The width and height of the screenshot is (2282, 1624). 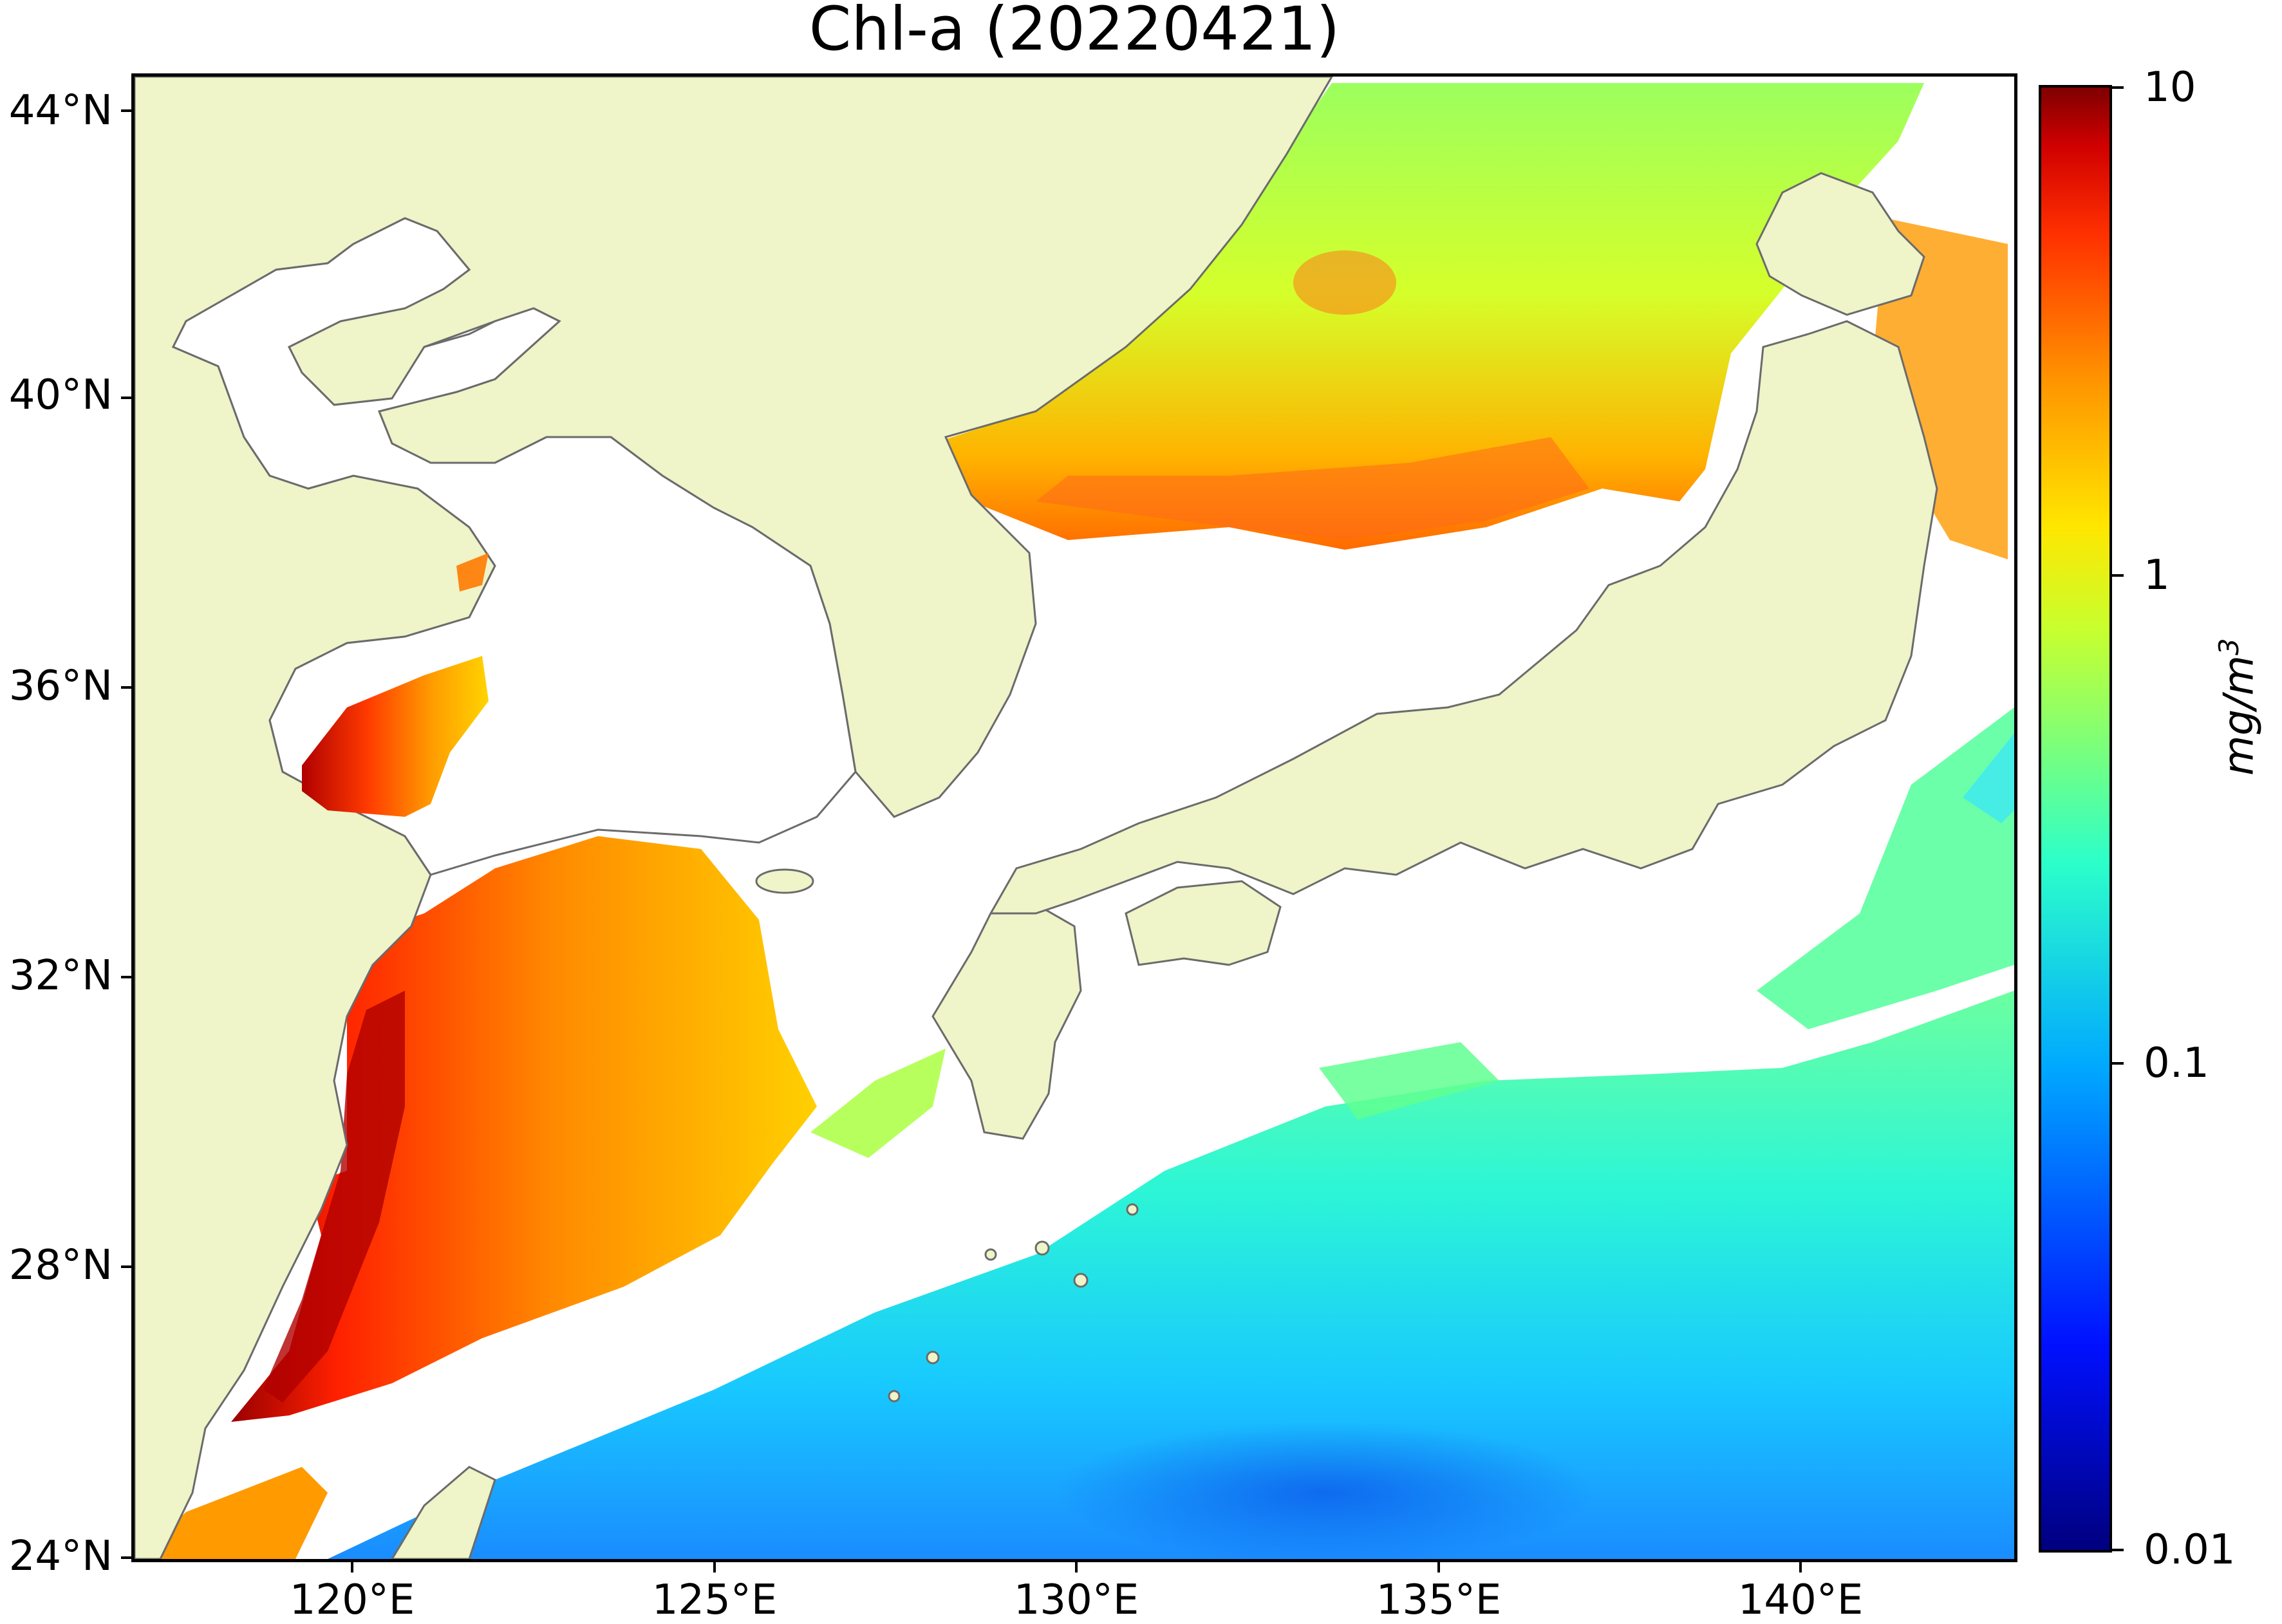 What do you see at coordinates (1840, 244) in the screenshot?
I see `hokkaido` at bounding box center [1840, 244].